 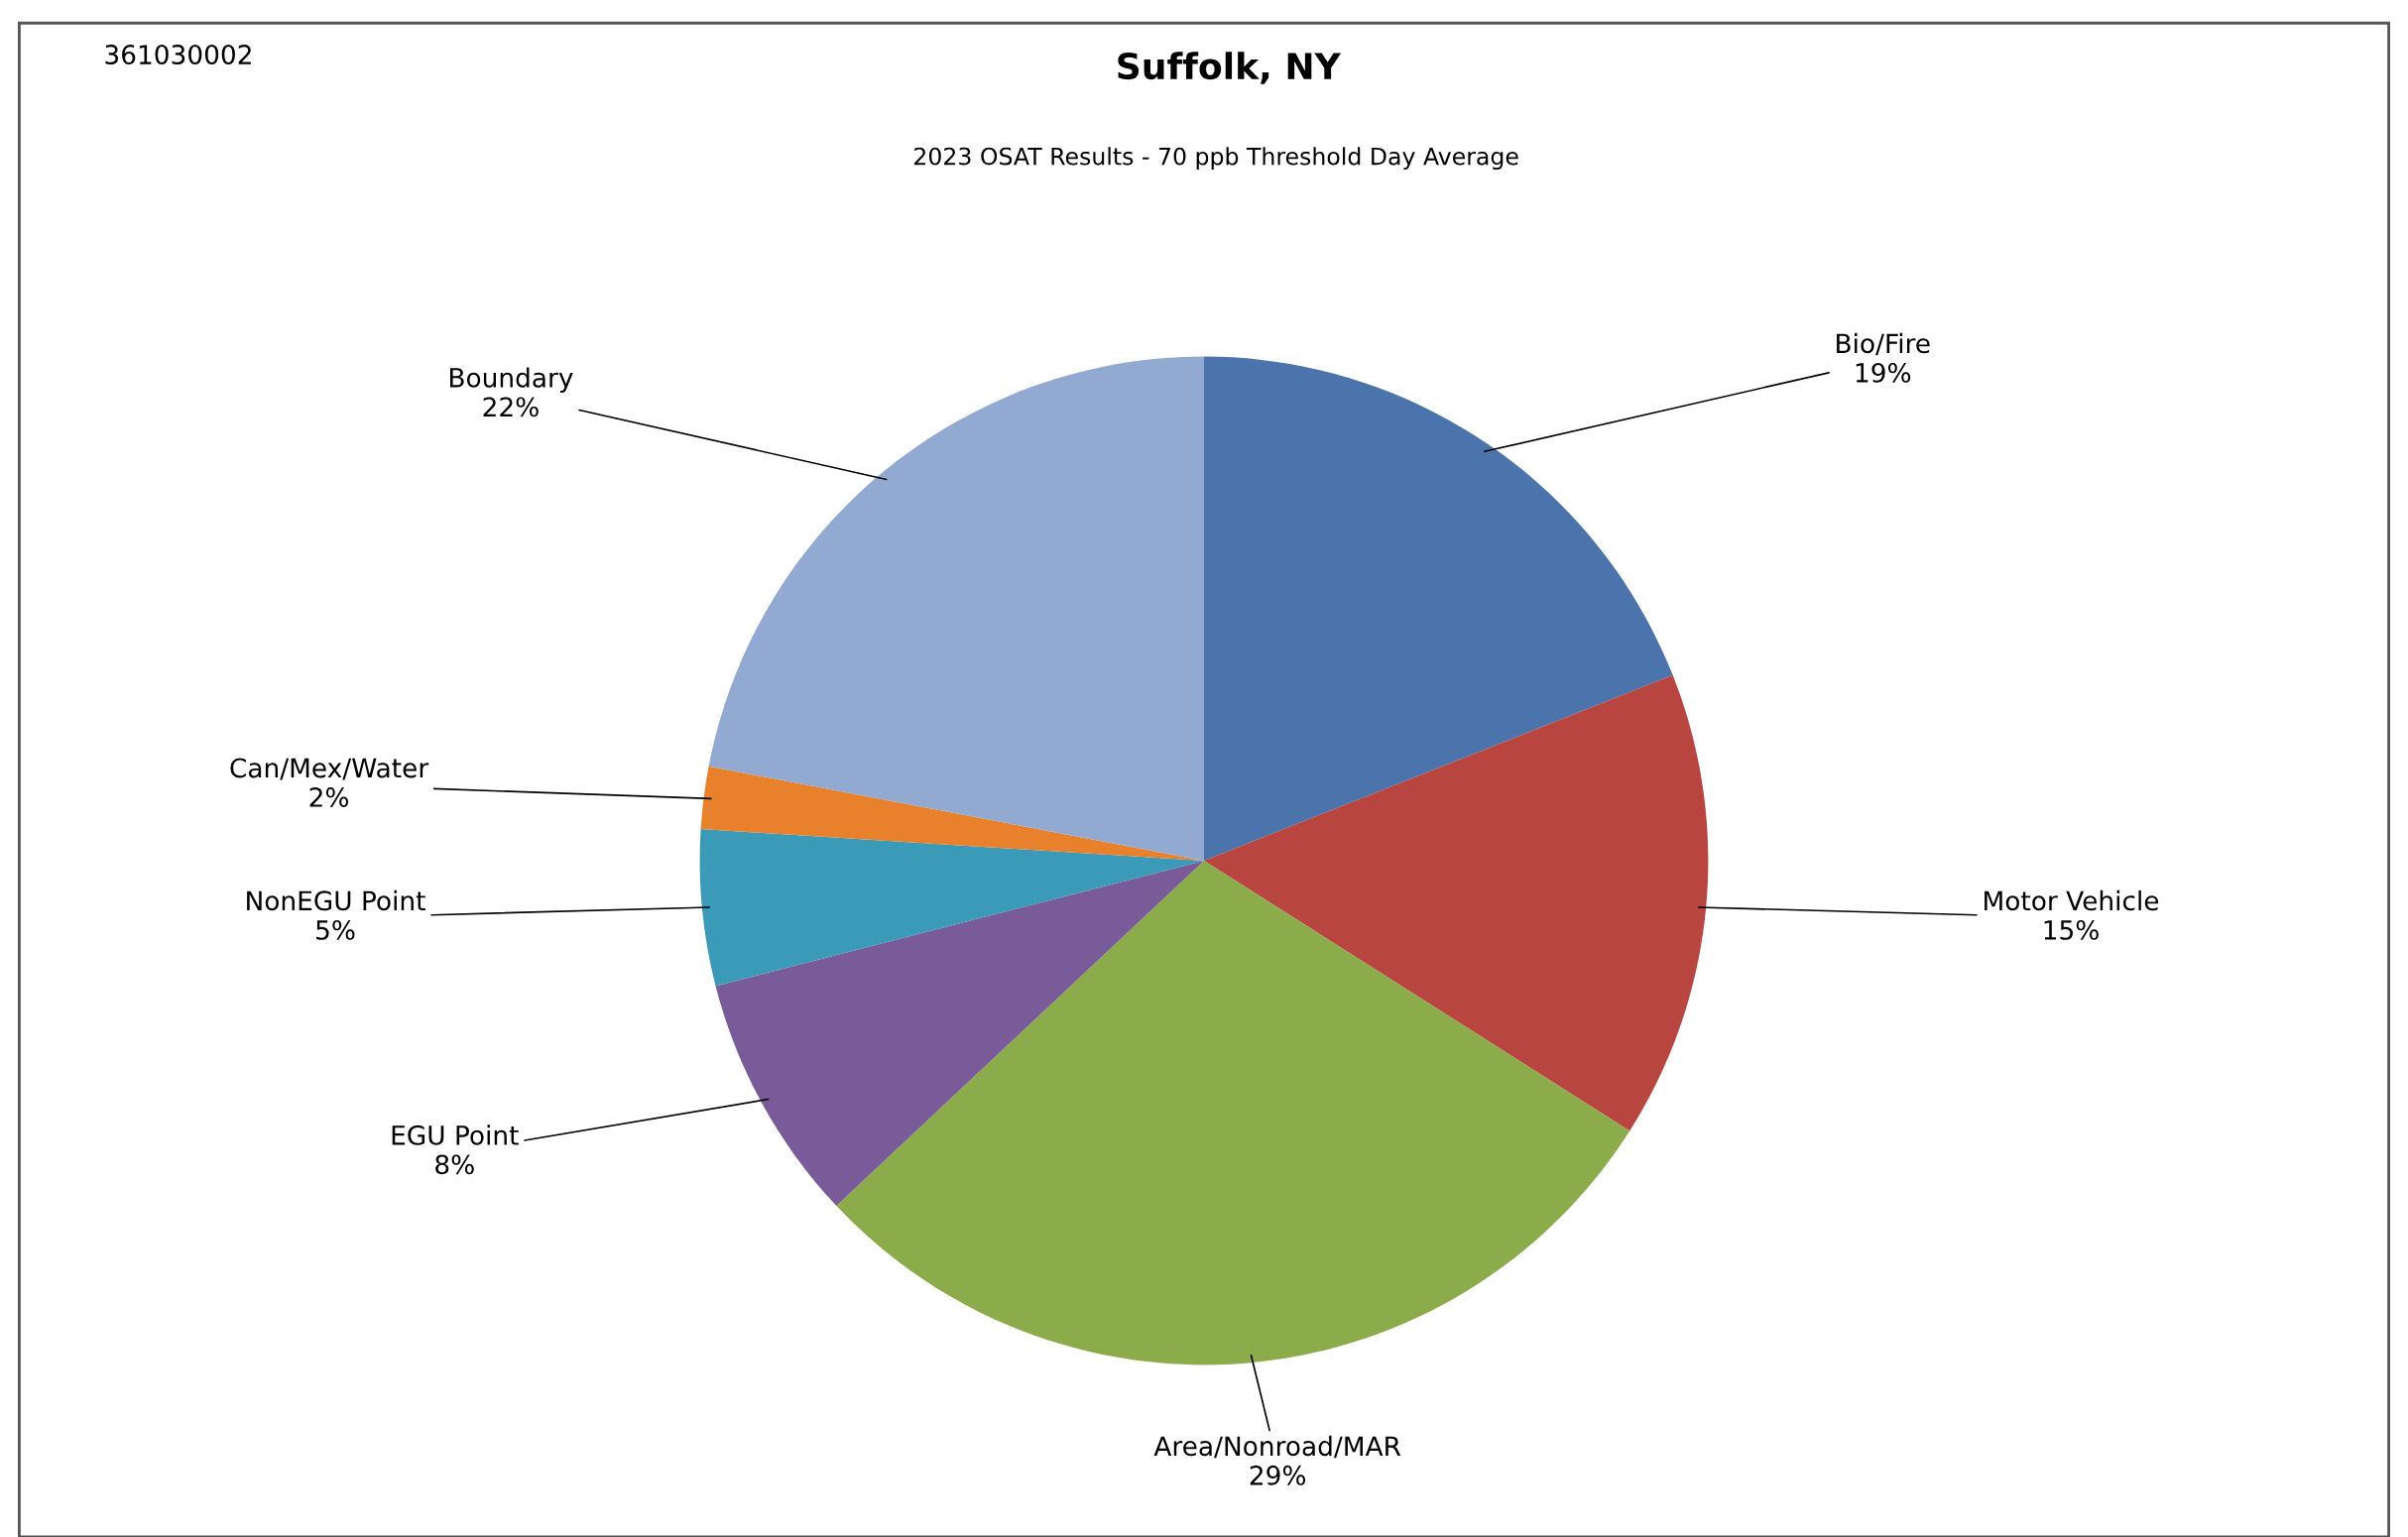 What do you see at coordinates (1216, 159) in the screenshot?
I see `chart-subtitle: 2023 OSAT Results - 70 ppb Threshold Day Average` at bounding box center [1216, 159].